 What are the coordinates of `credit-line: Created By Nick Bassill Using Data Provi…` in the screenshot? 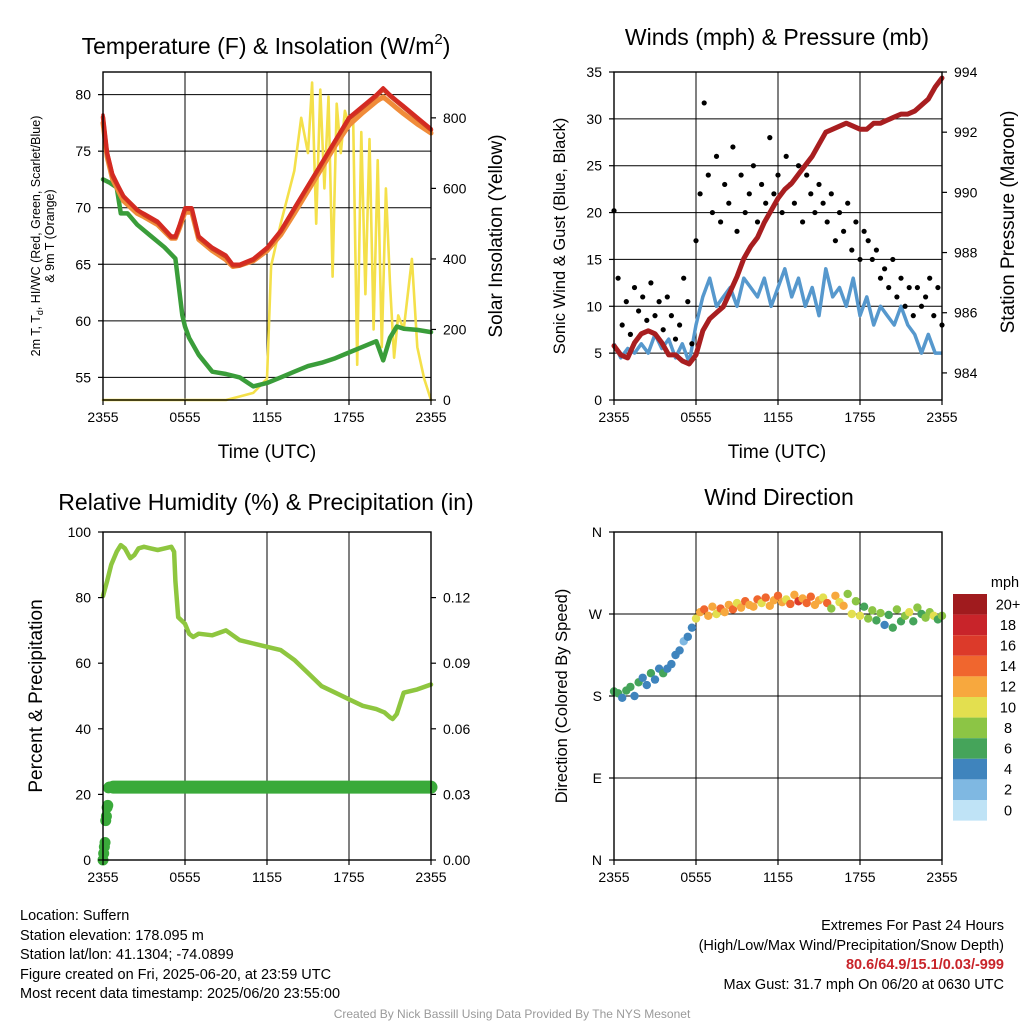 It's located at (512, 1014).